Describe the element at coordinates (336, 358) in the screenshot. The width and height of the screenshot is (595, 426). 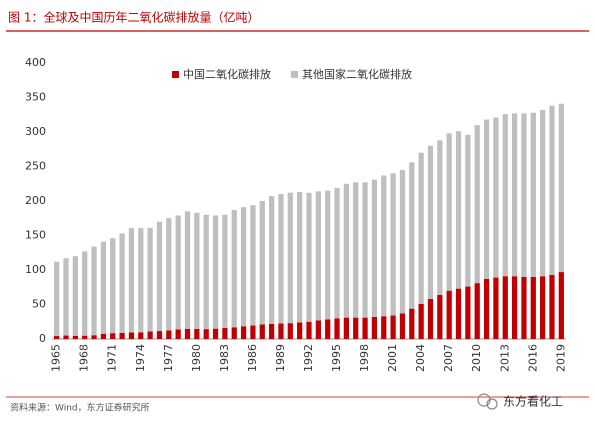
I see `x-tick-label: 1995` at that location.